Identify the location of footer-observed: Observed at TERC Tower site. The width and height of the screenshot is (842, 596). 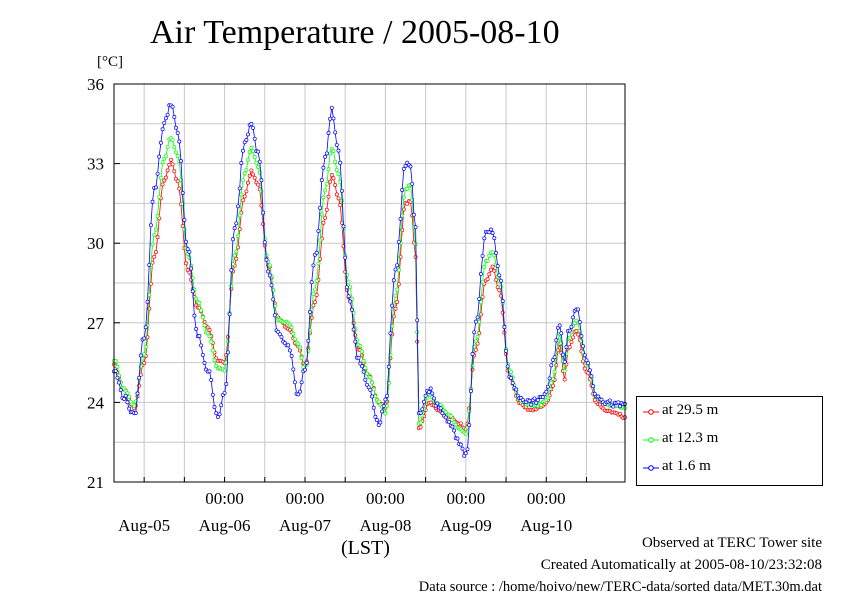
(731, 543).